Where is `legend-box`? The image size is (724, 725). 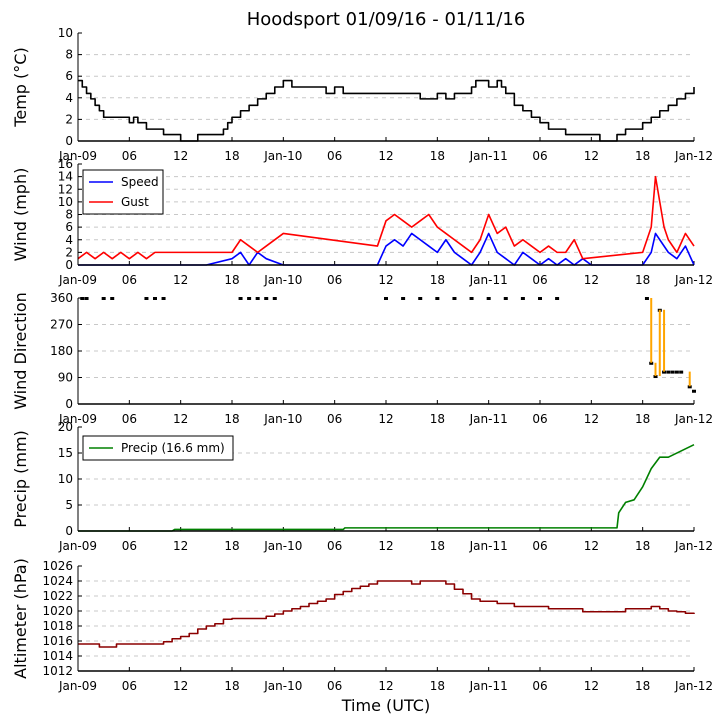 legend-box is located at coordinates (123, 192).